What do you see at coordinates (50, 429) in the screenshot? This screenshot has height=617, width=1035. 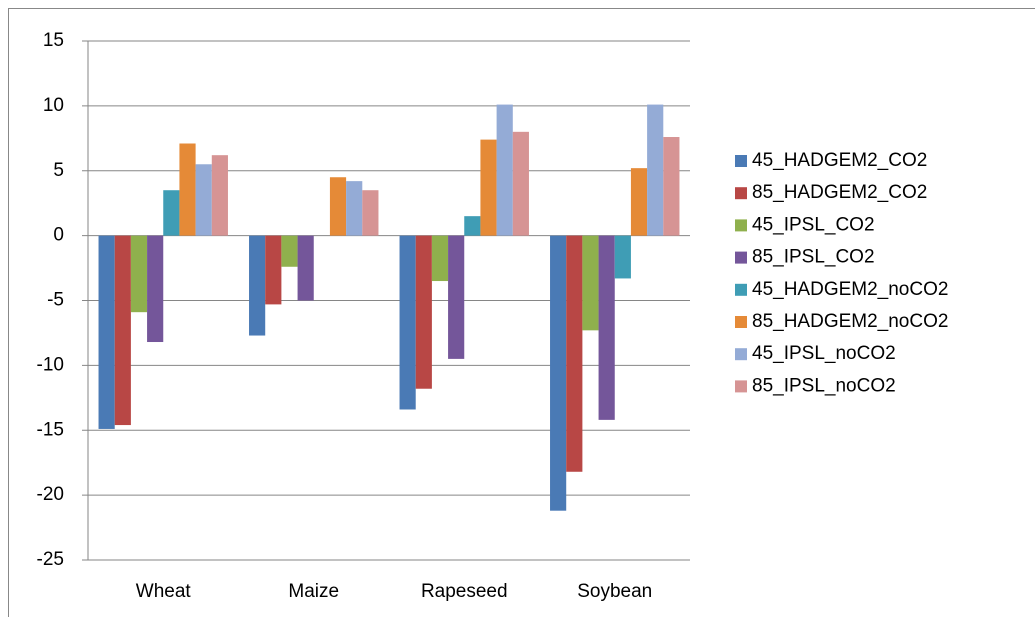 I see `y-tick-label: -15` at bounding box center [50, 429].